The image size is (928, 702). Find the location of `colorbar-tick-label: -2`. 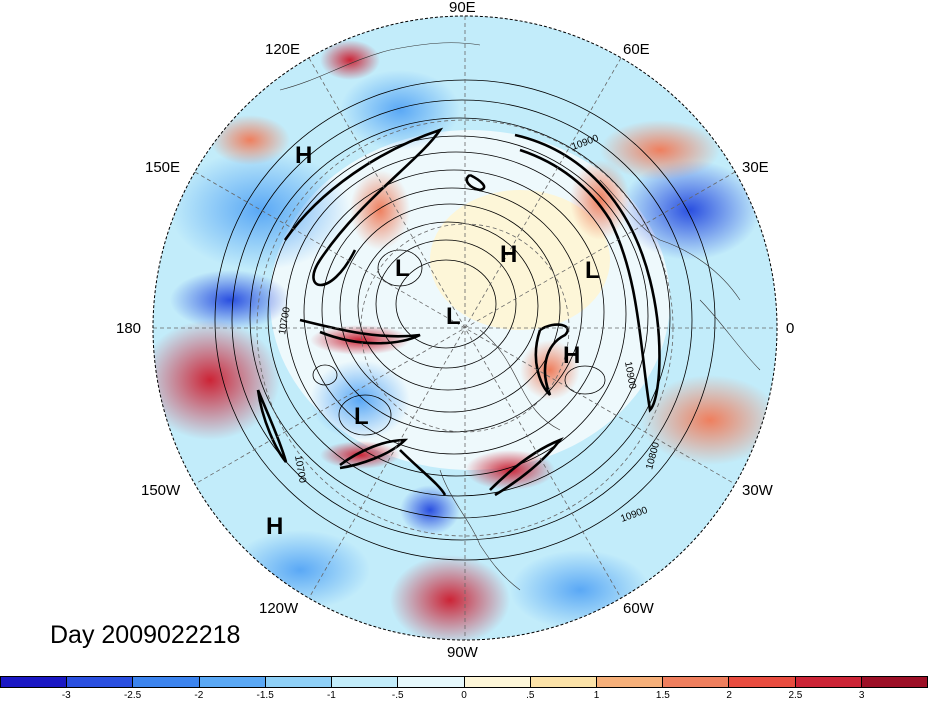

colorbar-tick-label: -2 is located at coordinates (199, 695).